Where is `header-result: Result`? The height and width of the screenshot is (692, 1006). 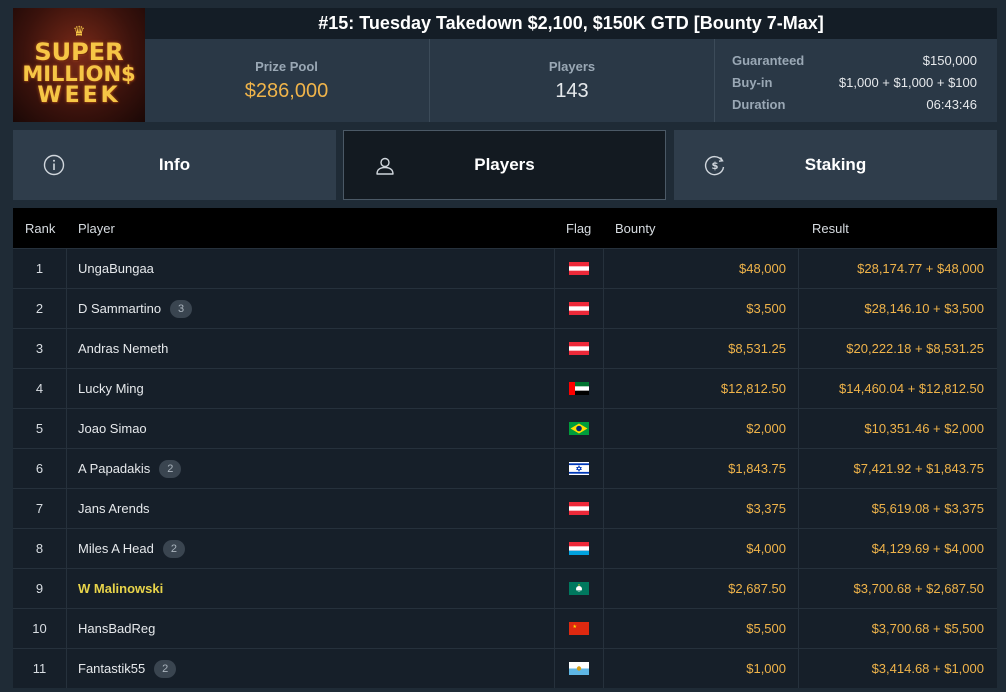 header-result: Result is located at coordinates (830, 228).